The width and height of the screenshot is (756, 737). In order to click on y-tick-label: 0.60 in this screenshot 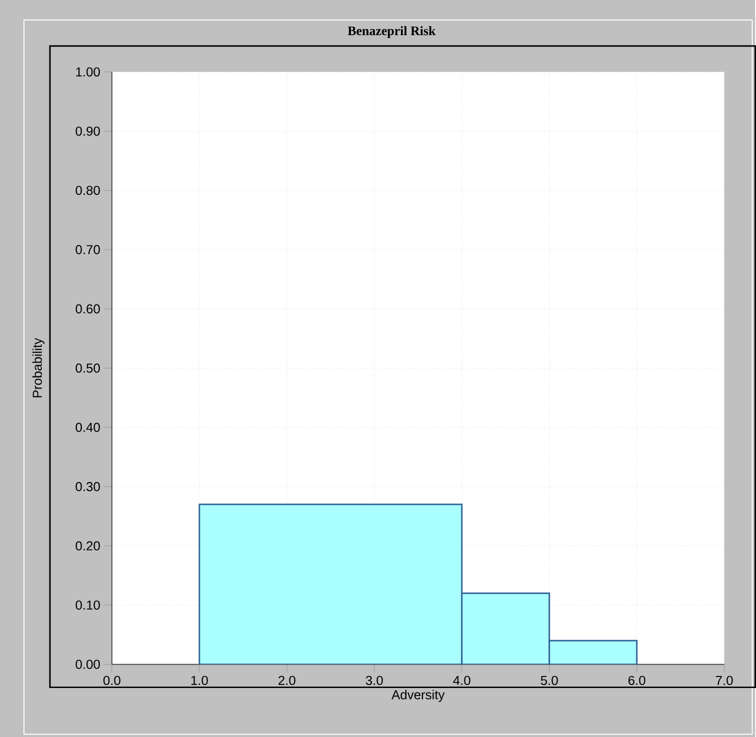, I will do `click(88, 309)`.